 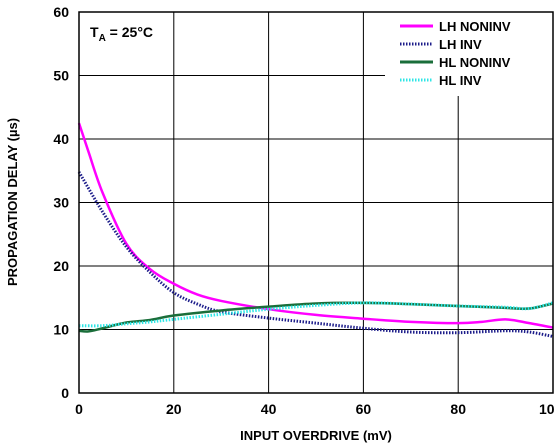 What do you see at coordinates (174, 409) in the screenshot?
I see `x-tick-label: 20` at bounding box center [174, 409].